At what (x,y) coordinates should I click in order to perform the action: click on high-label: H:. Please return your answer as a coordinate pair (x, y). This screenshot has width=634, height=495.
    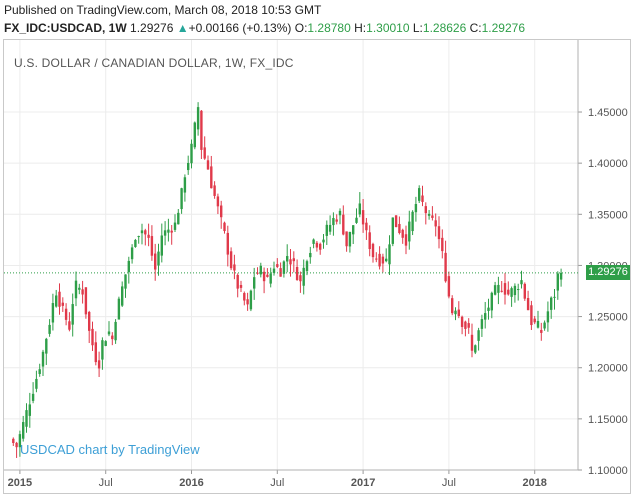
    Looking at the image, I should click on (360, 28).